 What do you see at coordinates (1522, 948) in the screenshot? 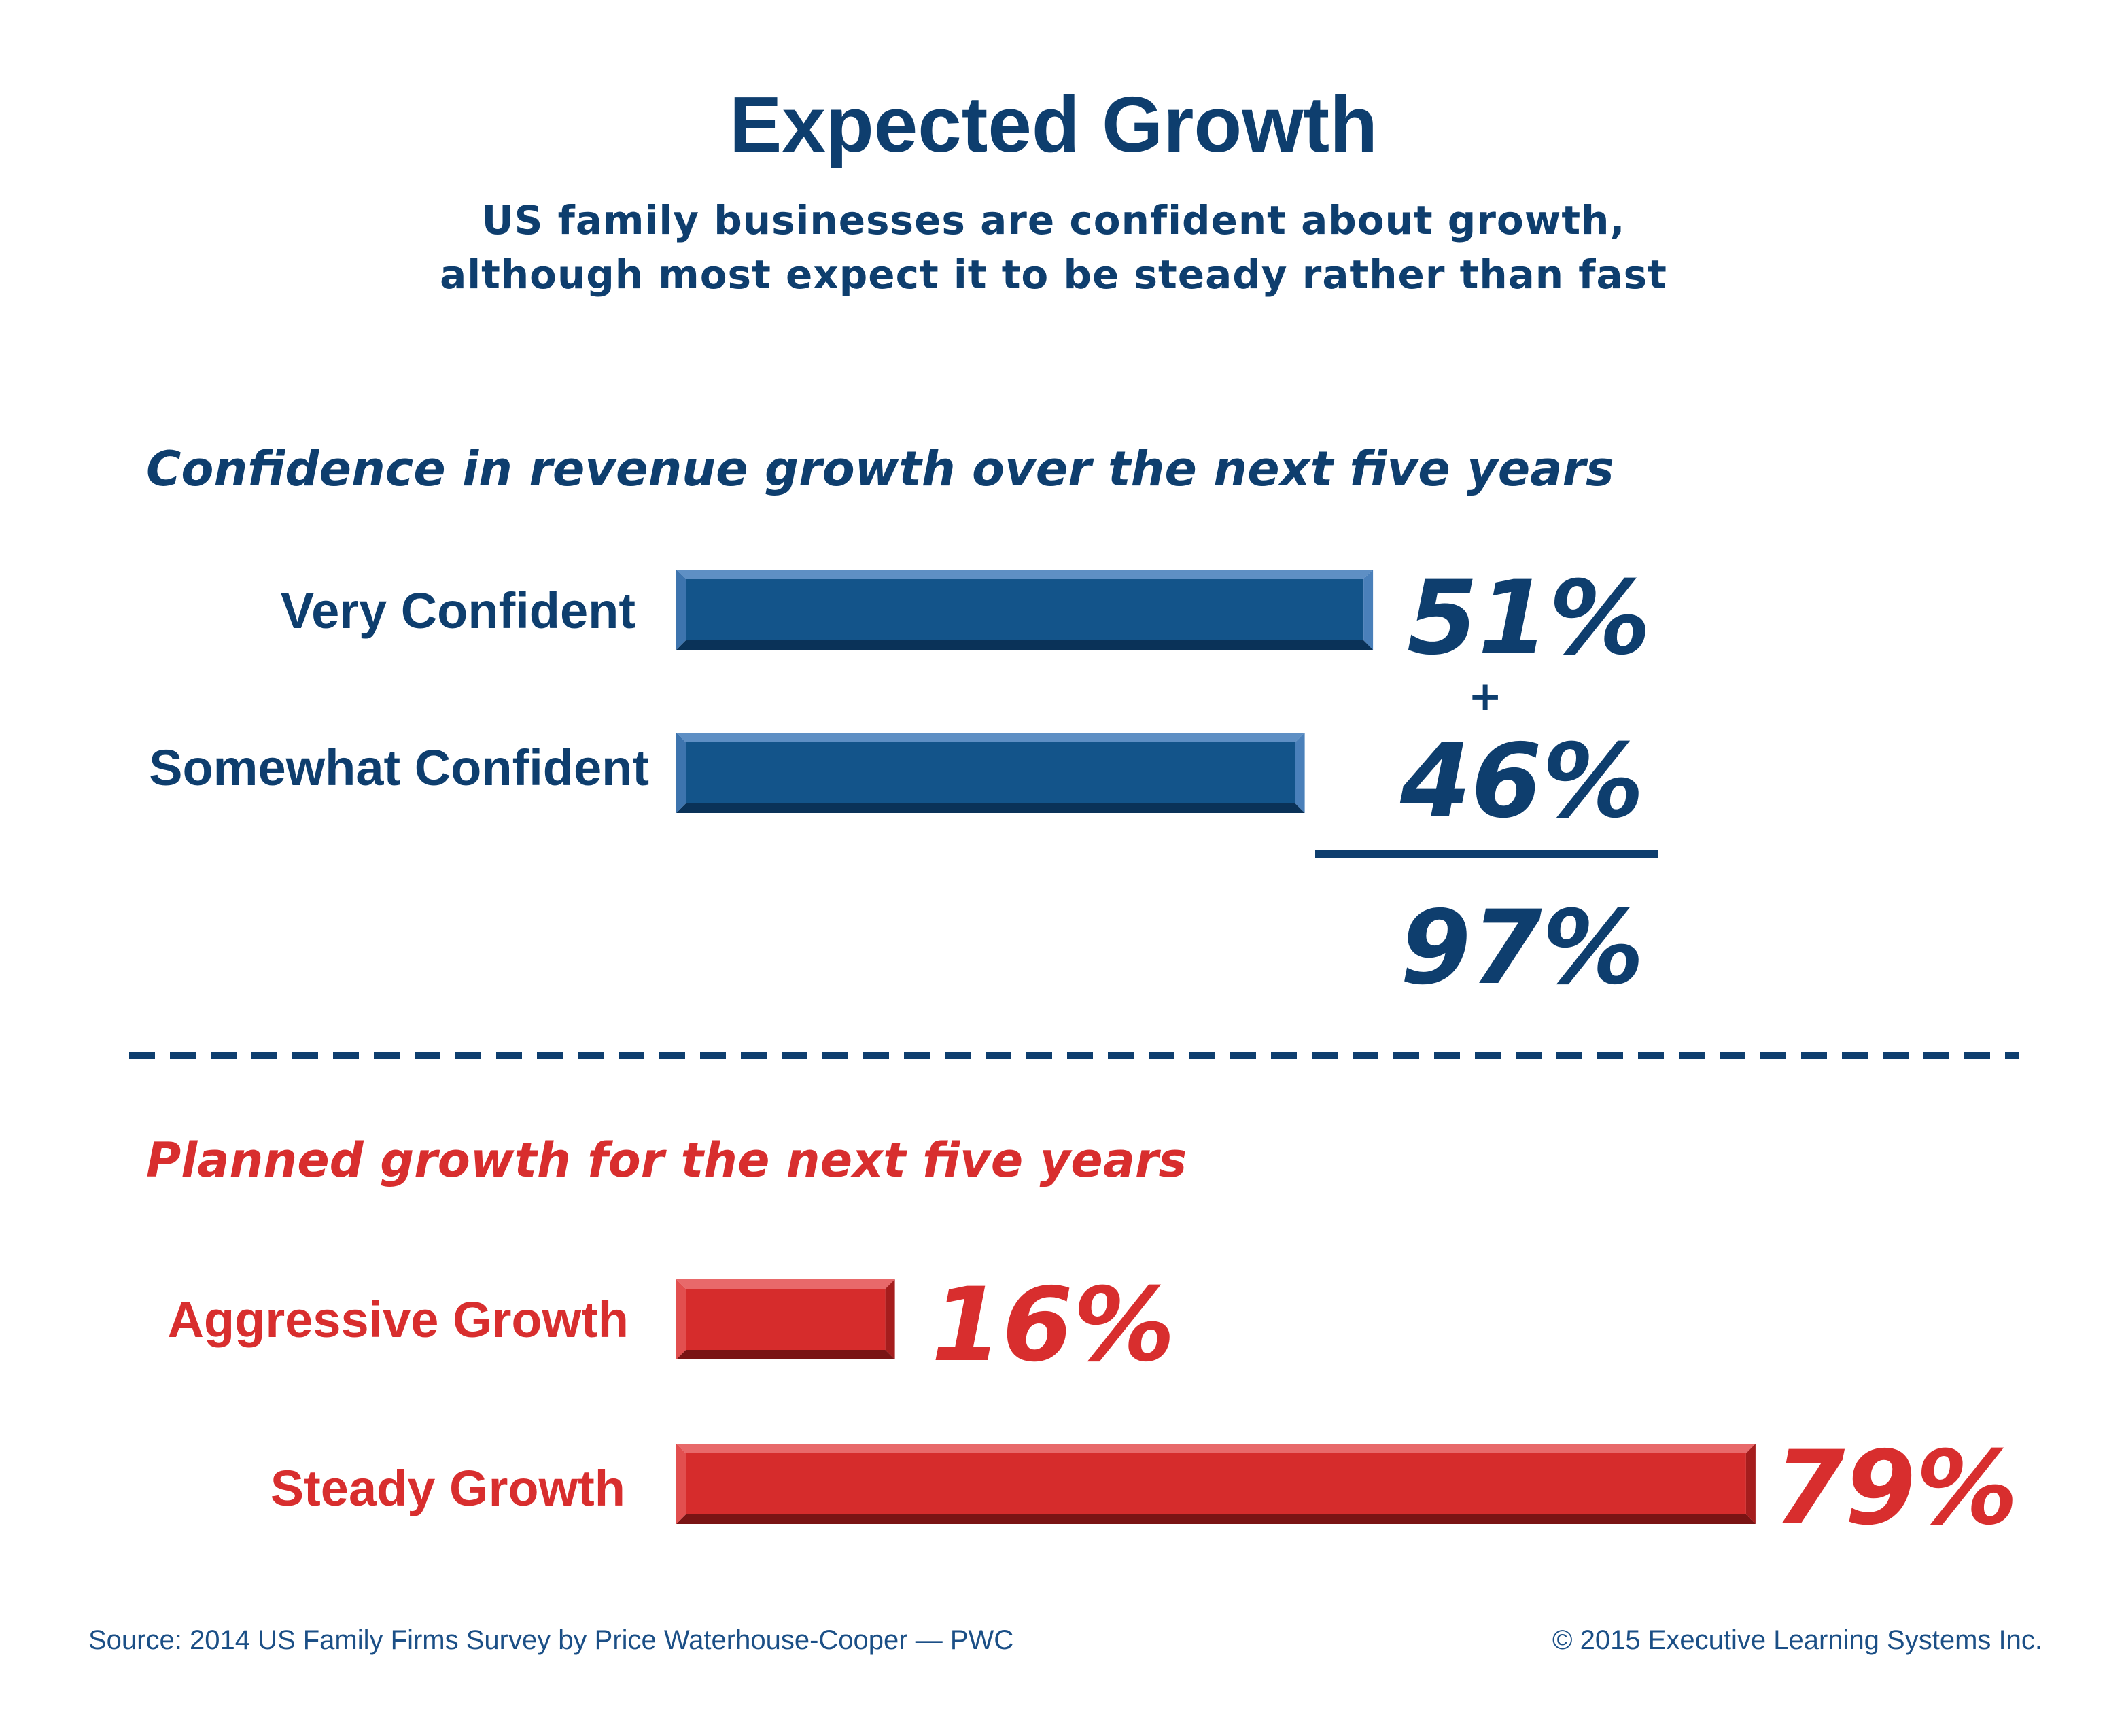
I see `total-label: 97%` at bounding box center [1522, 948].